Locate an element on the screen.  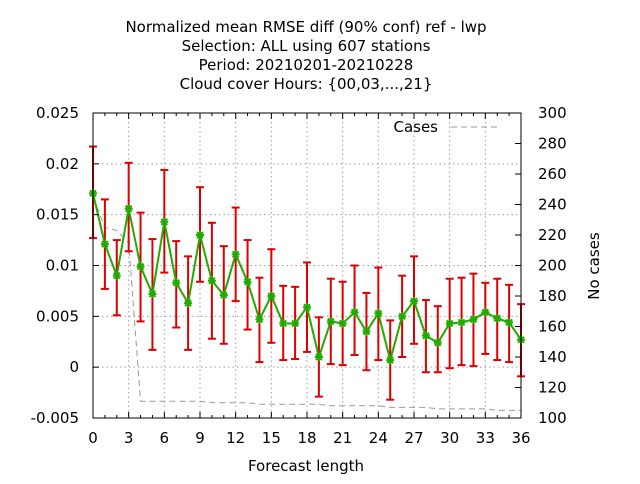
y2-tick-label: 260 is located at coordinates (552, 174).